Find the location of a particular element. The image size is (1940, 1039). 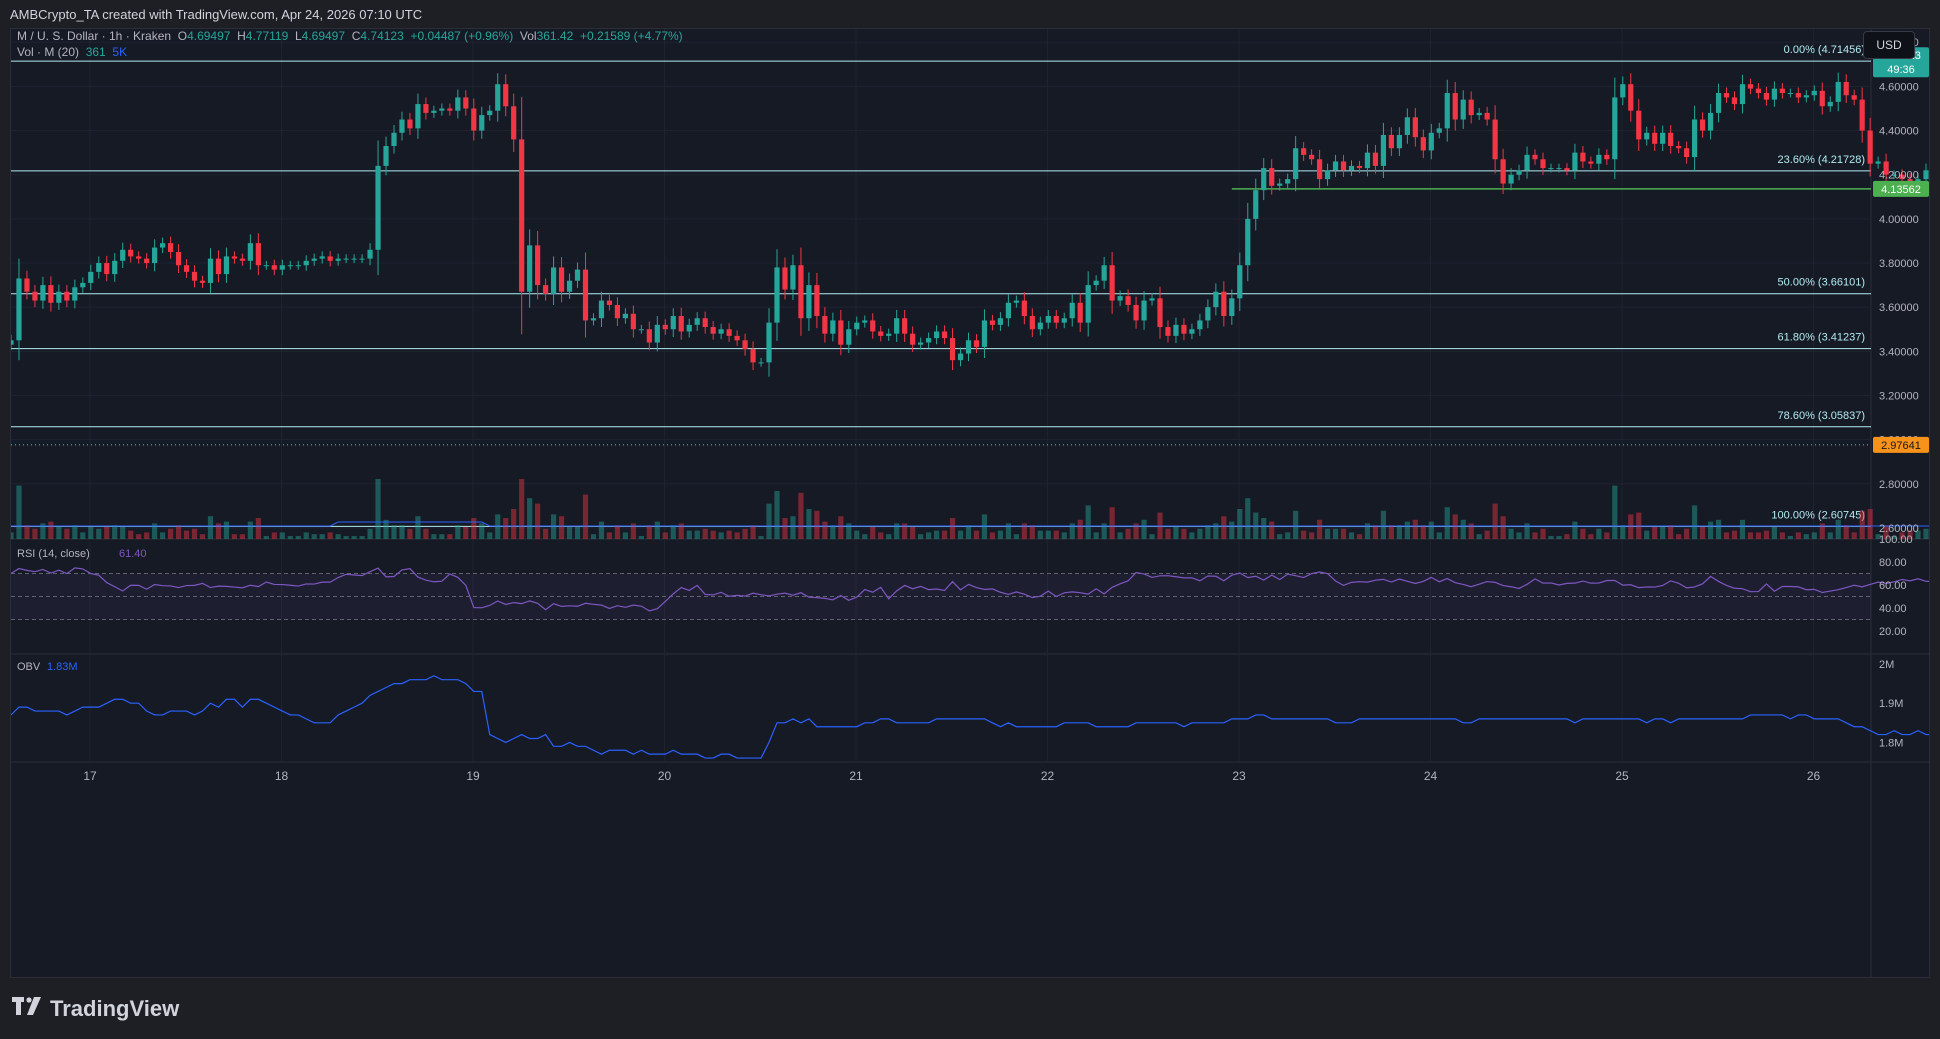

tradingview-logo: TradingView is located at coordinates (95, 1009).